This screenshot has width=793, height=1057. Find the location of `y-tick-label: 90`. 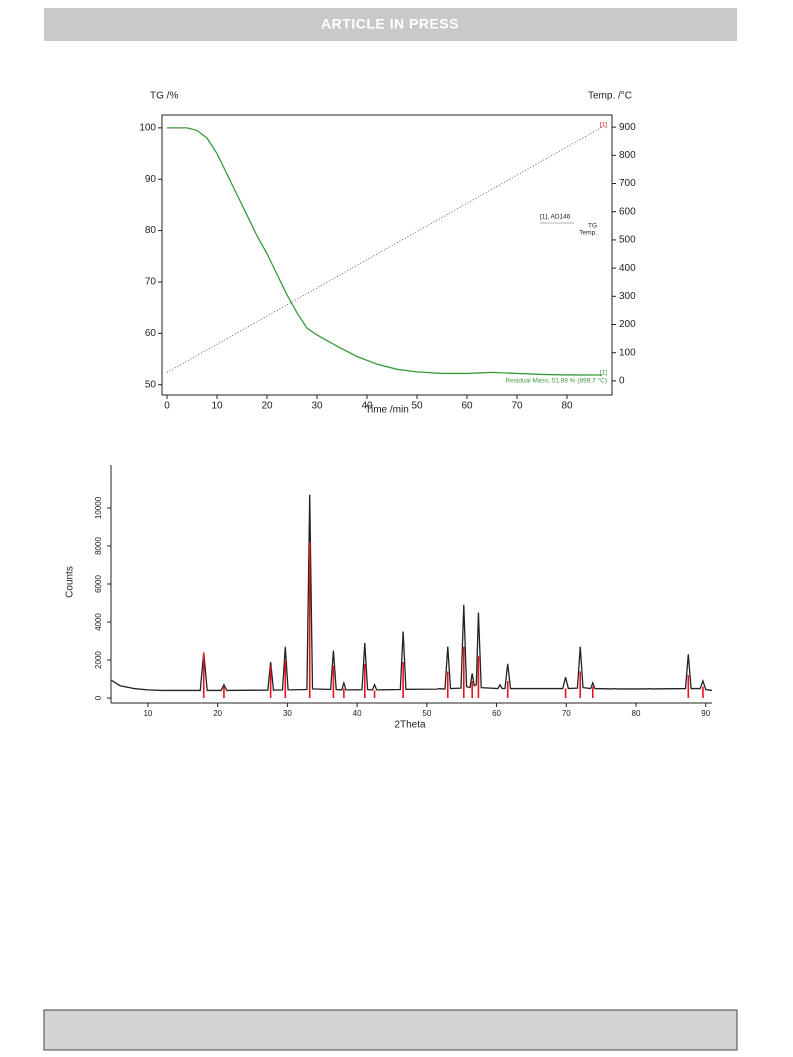

y-tick-label: 90 is located at coordinates (151, 179).